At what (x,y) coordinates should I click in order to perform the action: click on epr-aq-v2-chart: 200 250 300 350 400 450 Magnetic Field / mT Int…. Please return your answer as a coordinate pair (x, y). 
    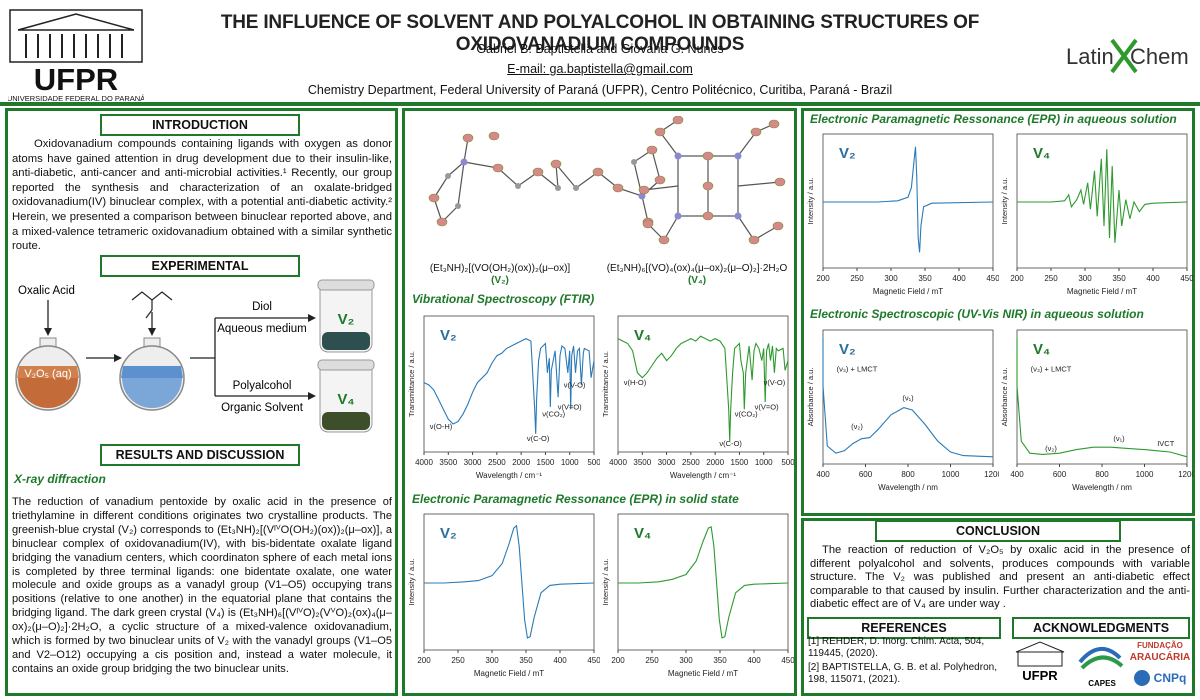
    Looking at the image, I should click on (902, 214).